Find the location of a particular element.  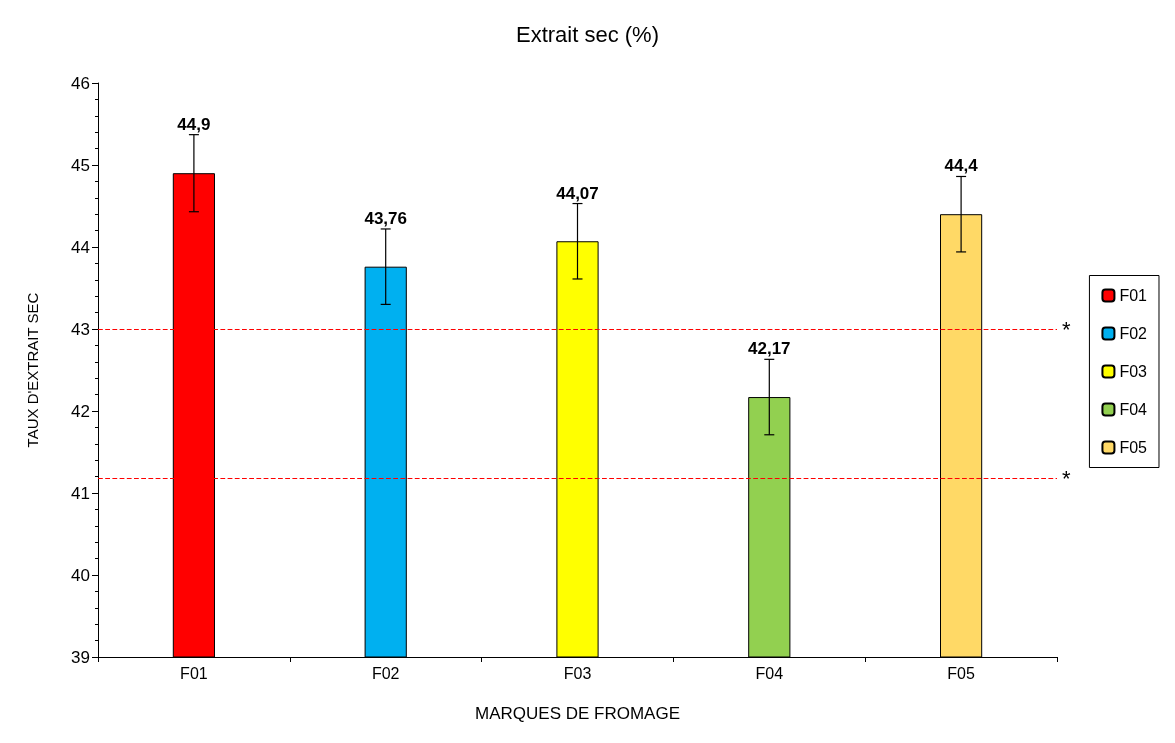

data-label: 44,07 is located at coordinates (577, 193).